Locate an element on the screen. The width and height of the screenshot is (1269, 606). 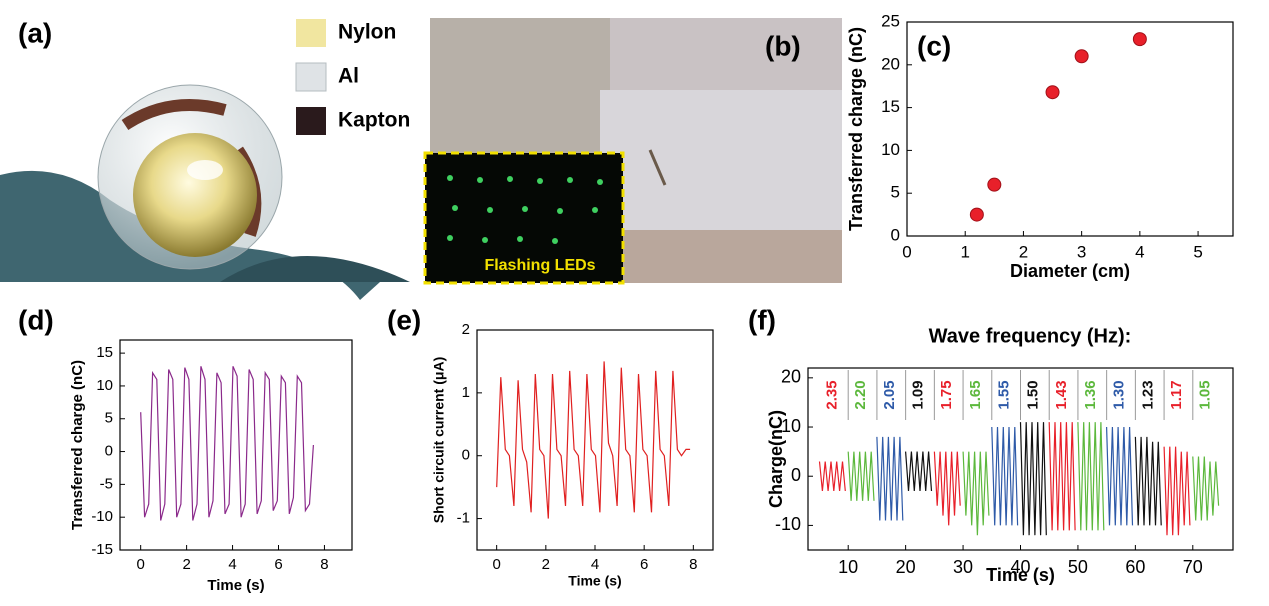
y-tick-label: 1 is located at coordinates (466, 392).